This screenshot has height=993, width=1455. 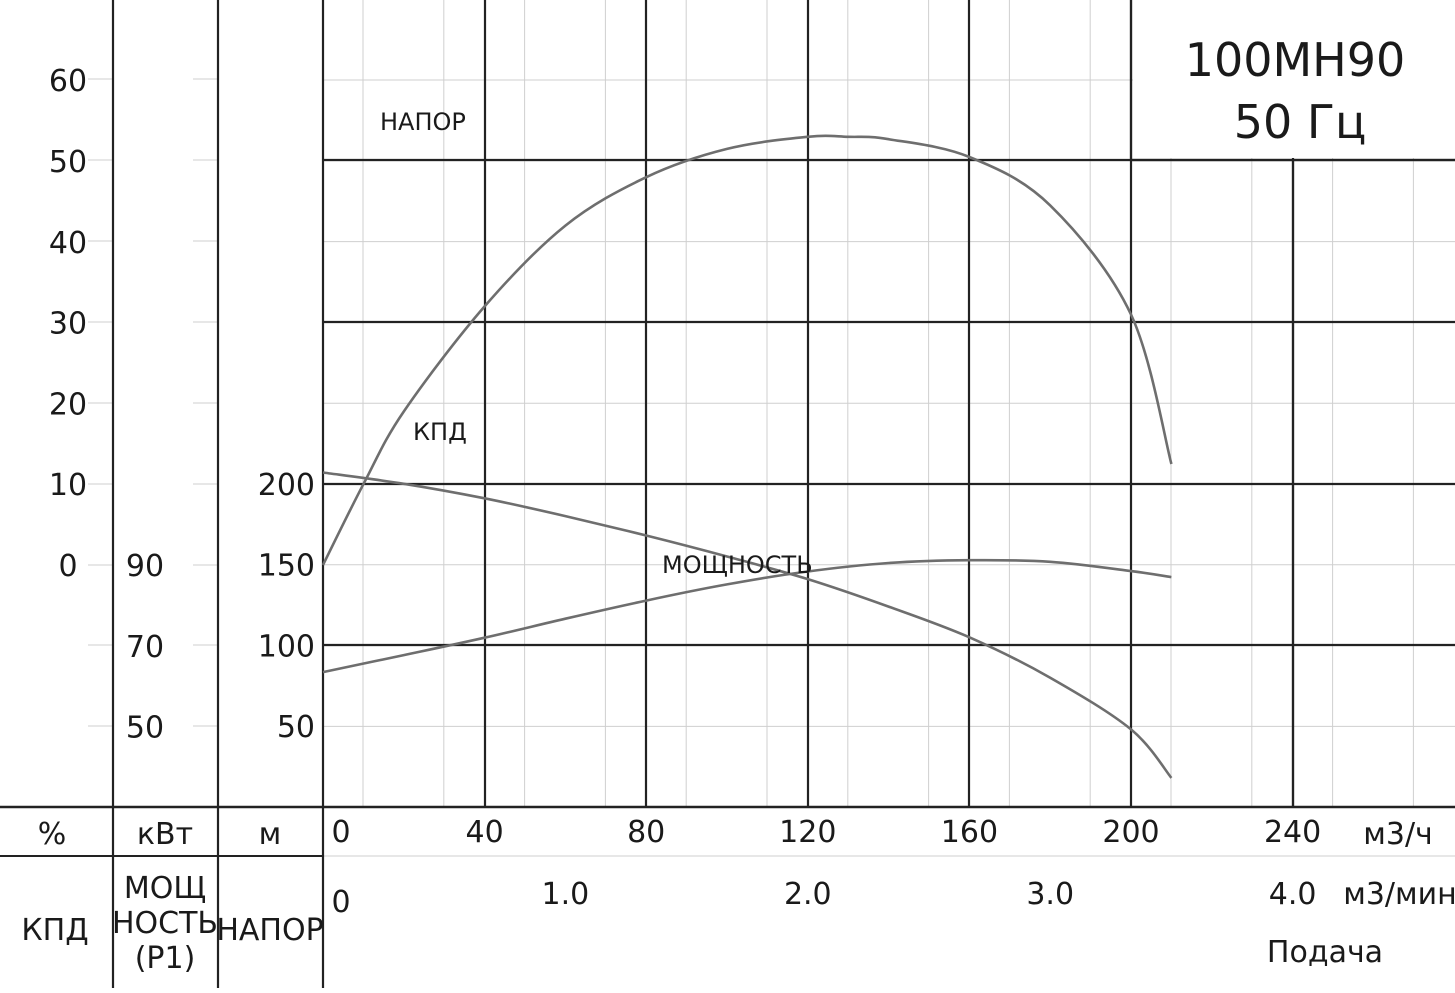 What do you see at coordinates (68, 81) in the screenshot?
I see `efficiency-tick-label: 60` at bounding box center [68, 81].